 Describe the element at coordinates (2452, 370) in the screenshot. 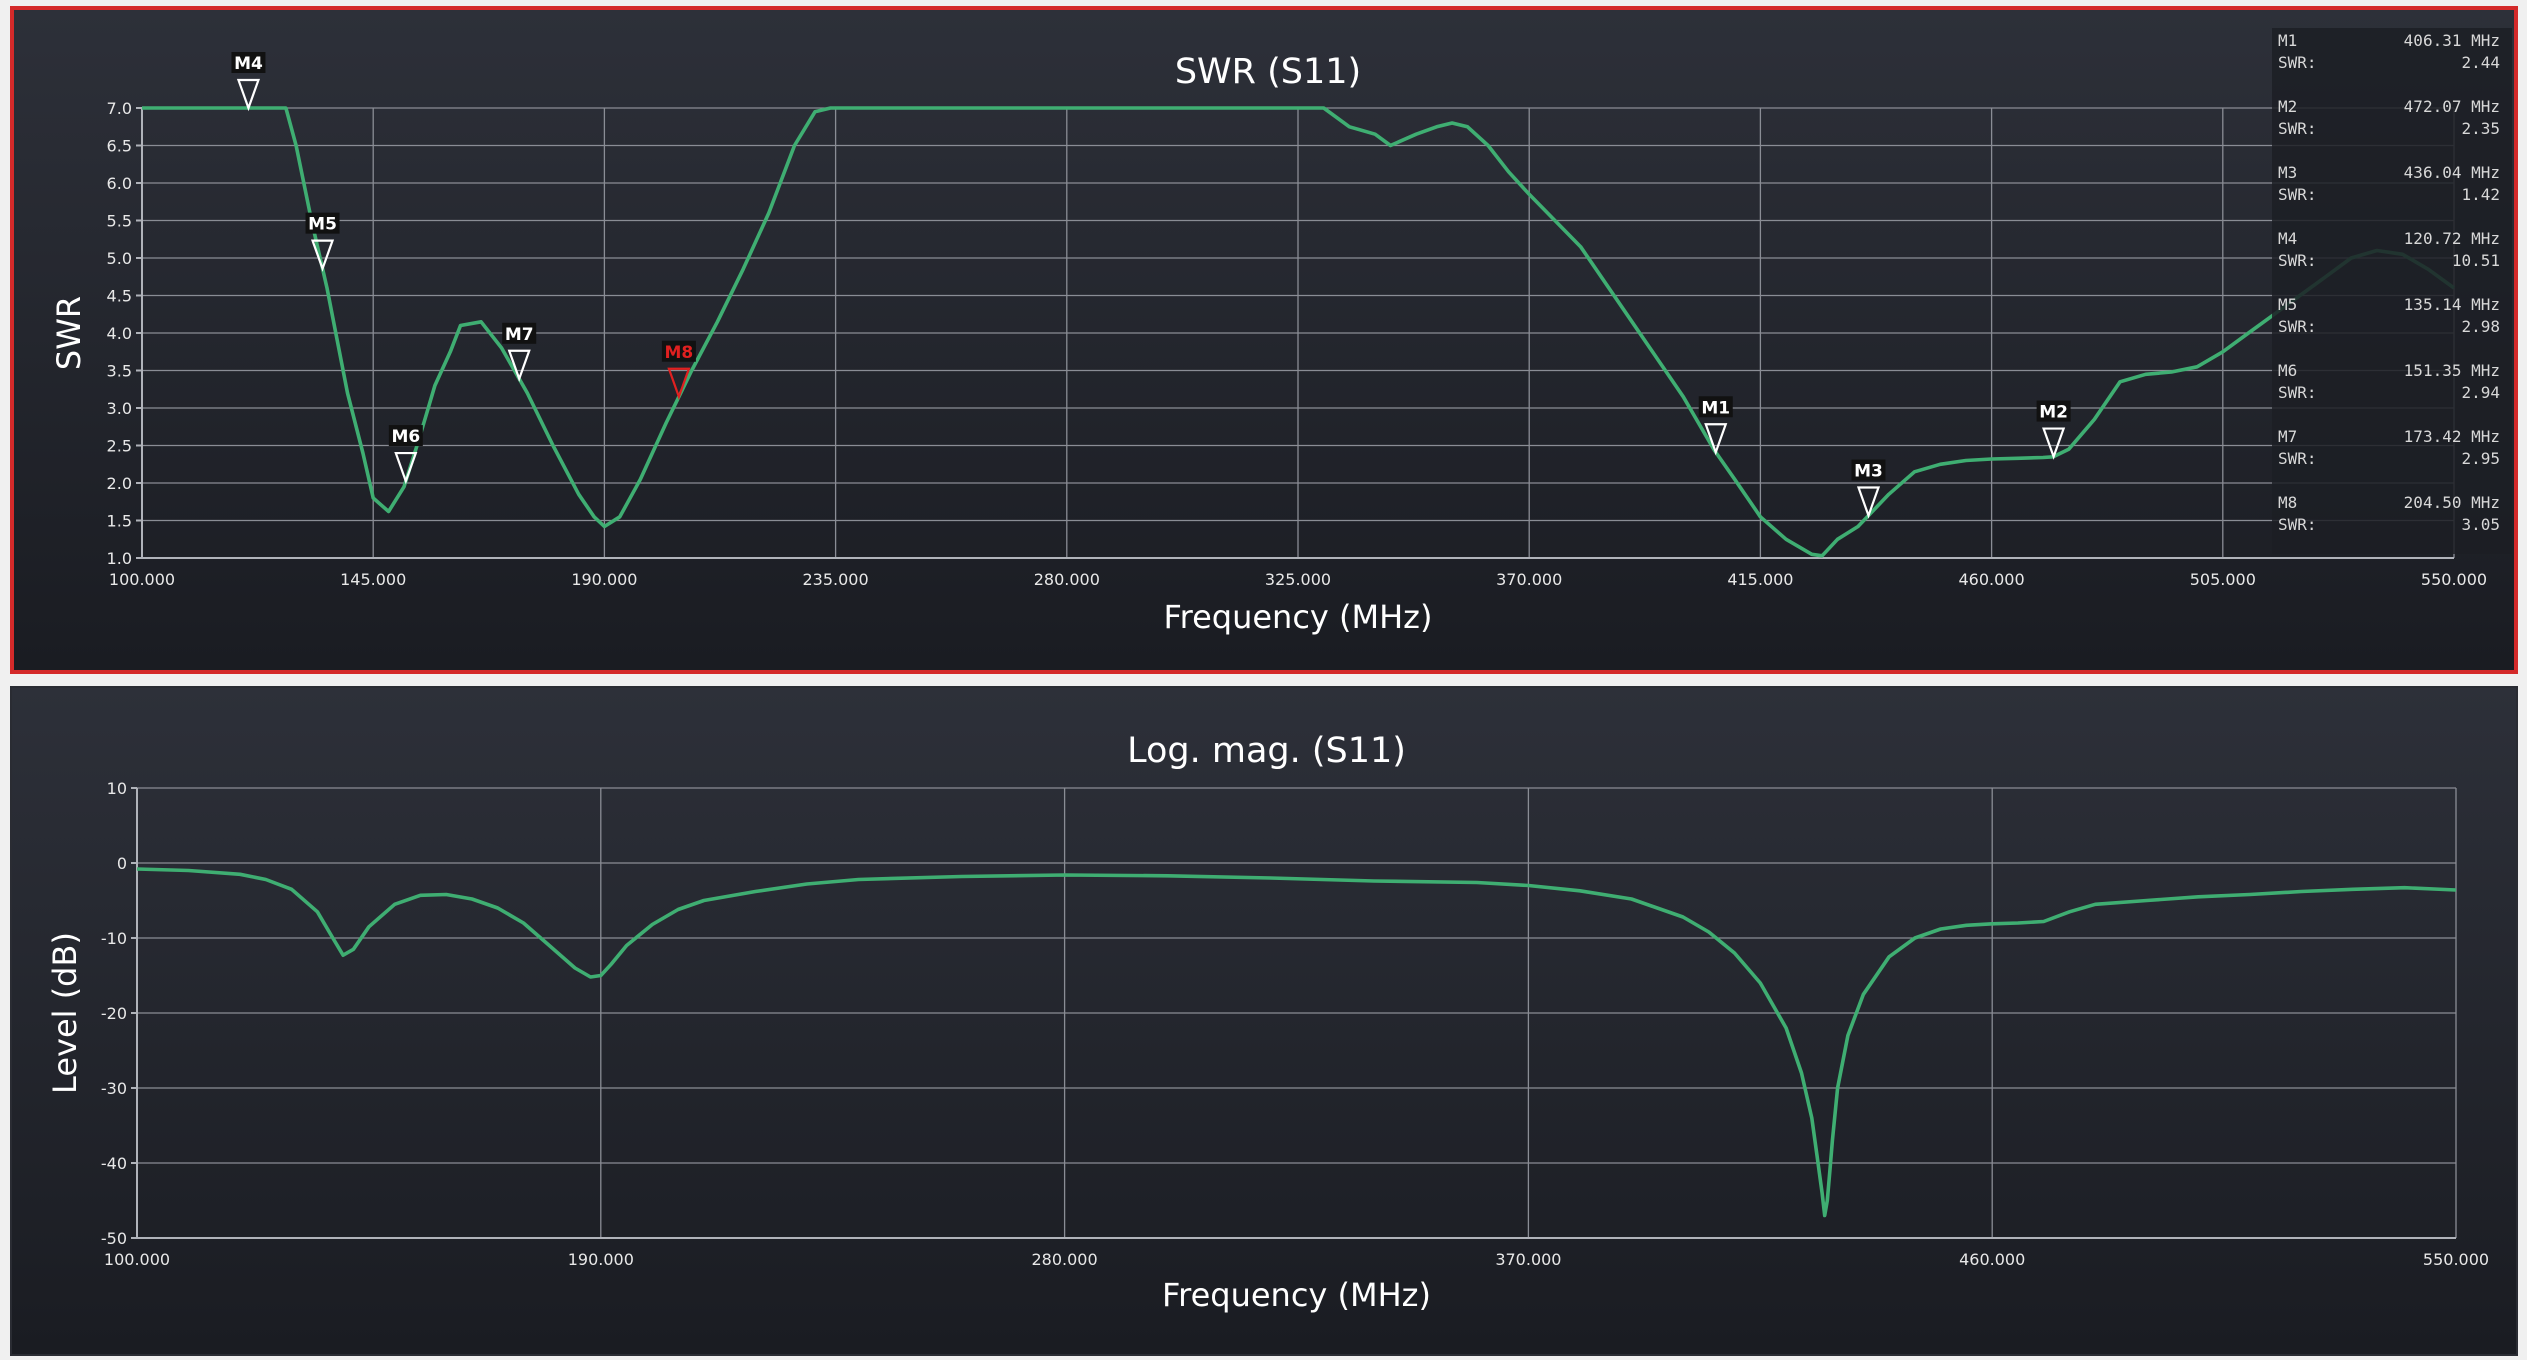

I see `readout-frequency: 151.35 MHz` at that location.